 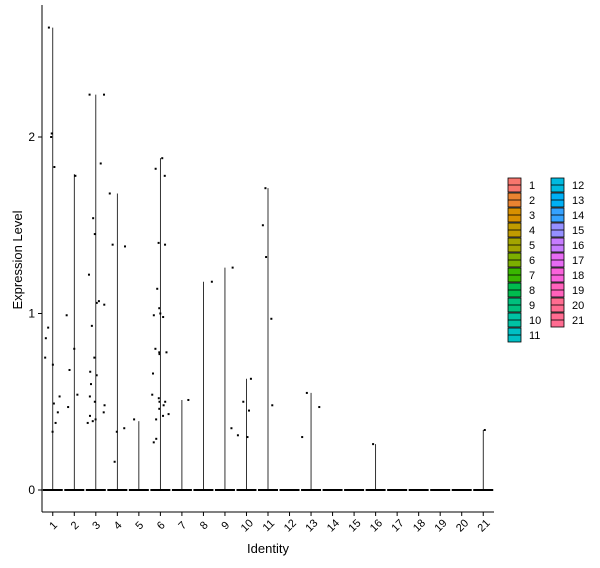 I want to click on legend-label: 16, so click(x=578, y=246).